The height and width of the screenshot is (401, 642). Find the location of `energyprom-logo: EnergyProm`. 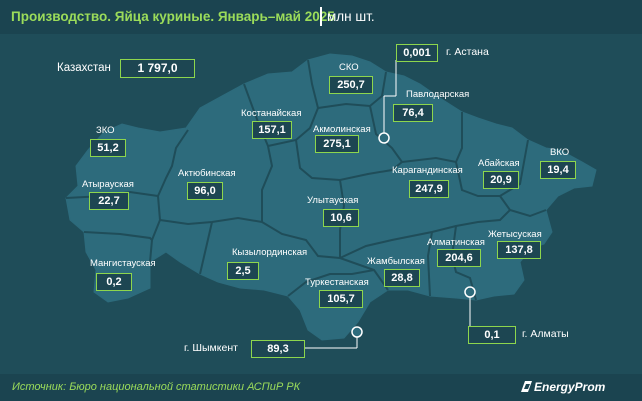

energyprom-logo: EnergyProm is located at coordinates (570, 387).